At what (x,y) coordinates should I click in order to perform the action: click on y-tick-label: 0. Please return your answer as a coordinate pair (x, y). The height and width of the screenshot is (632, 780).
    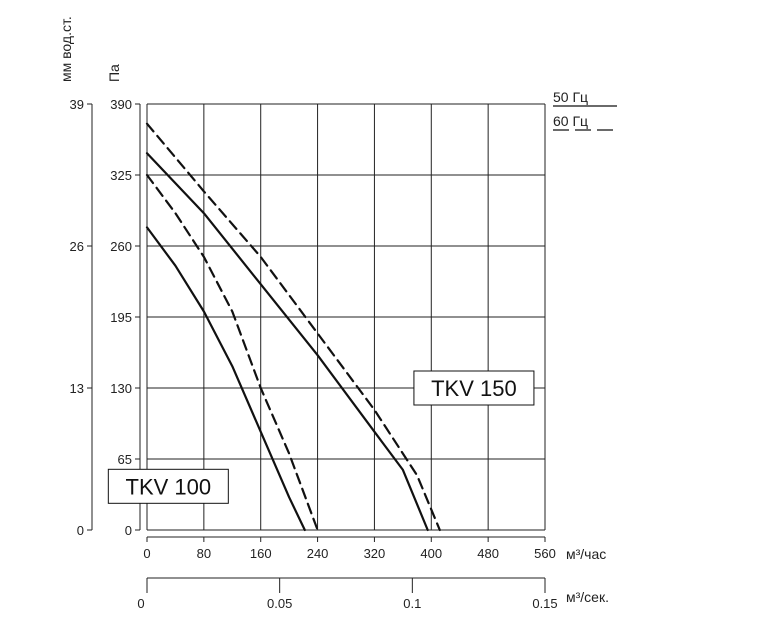
    Looking at the image, I should click on (128, 530).